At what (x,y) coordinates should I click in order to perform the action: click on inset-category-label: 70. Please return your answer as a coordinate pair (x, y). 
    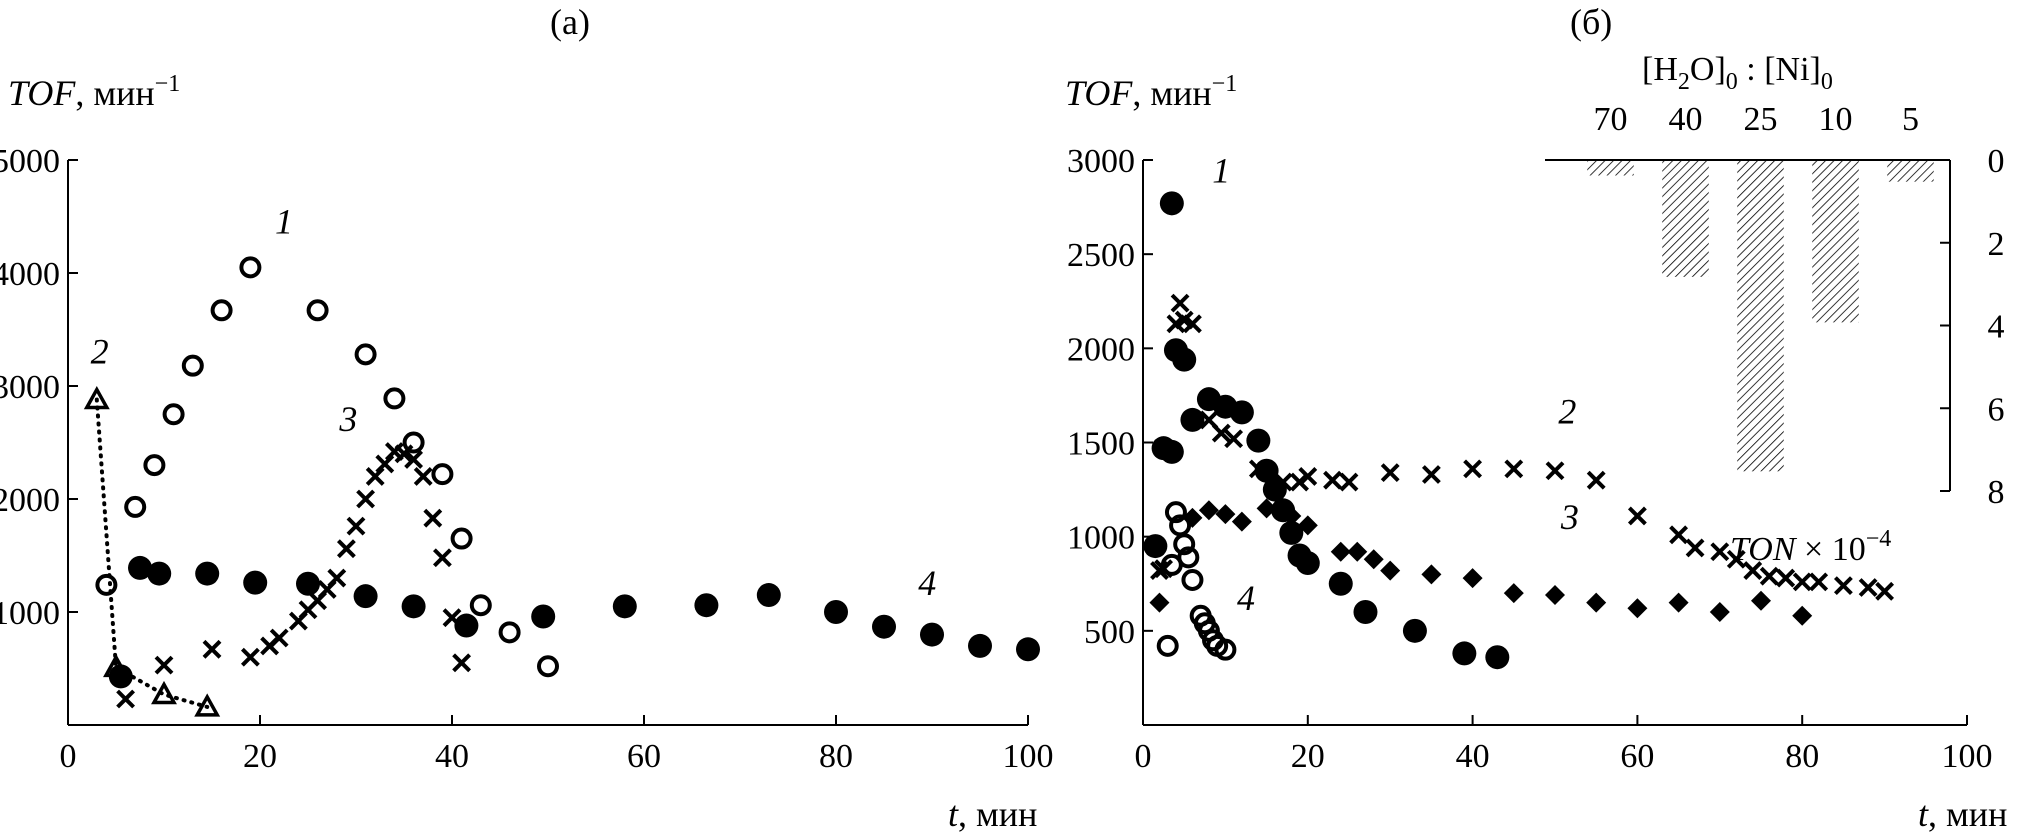
    Looking at the image, I should click on (1611, 119).